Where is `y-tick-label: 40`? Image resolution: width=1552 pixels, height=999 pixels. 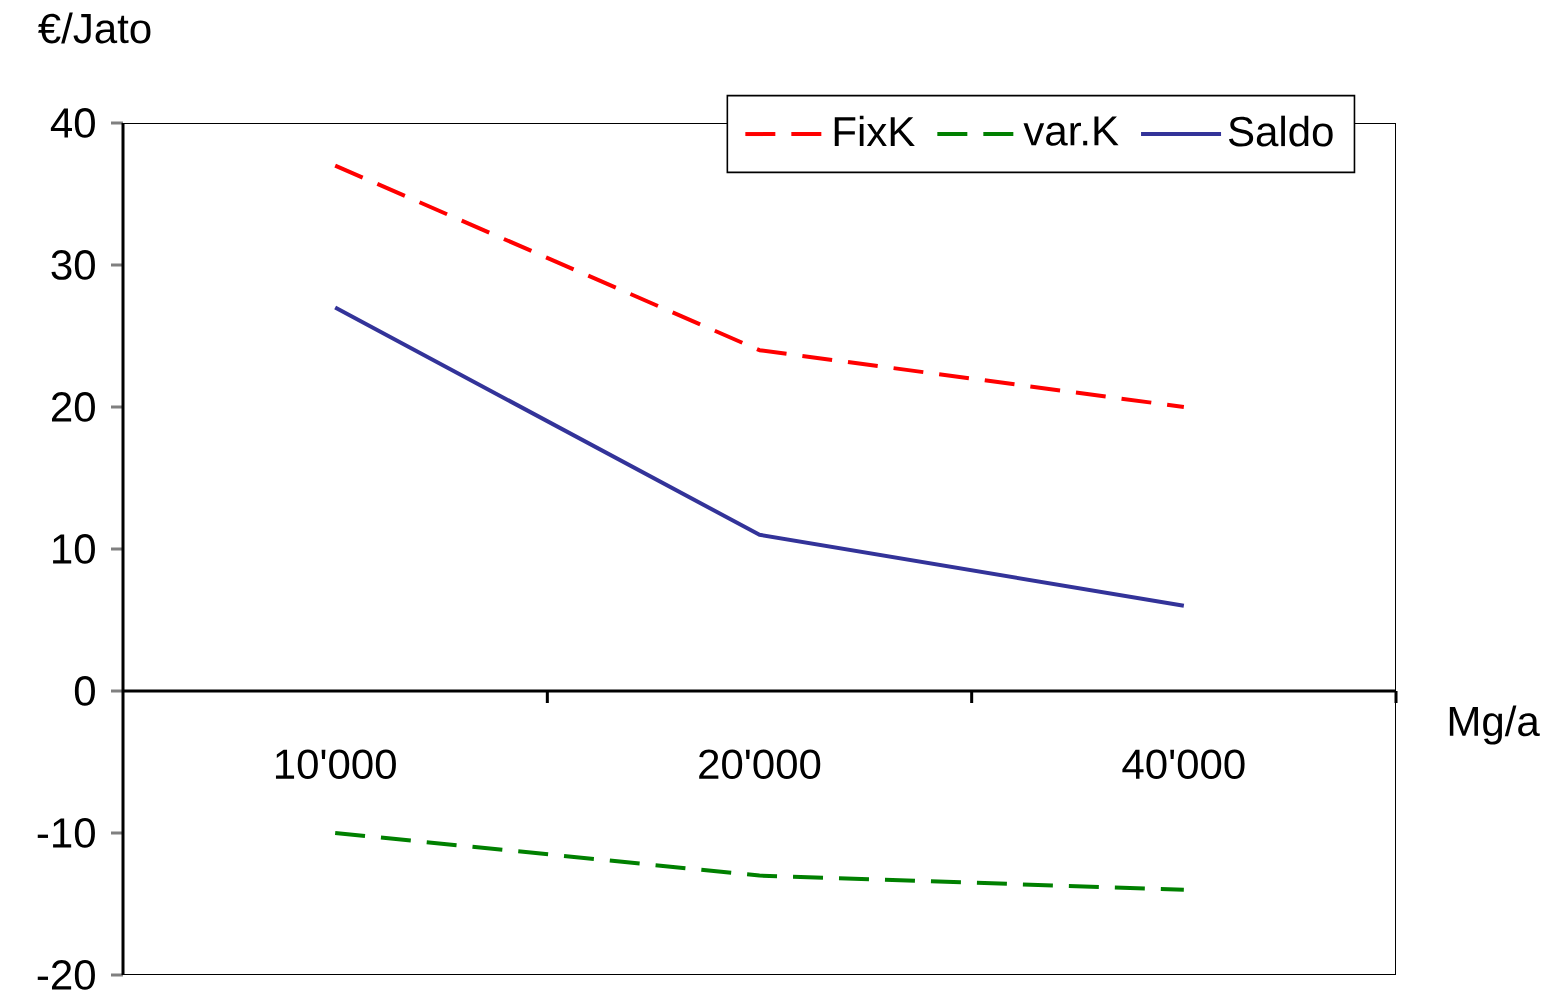 y-tick-label: 40 is located at coordinates (72, 123).